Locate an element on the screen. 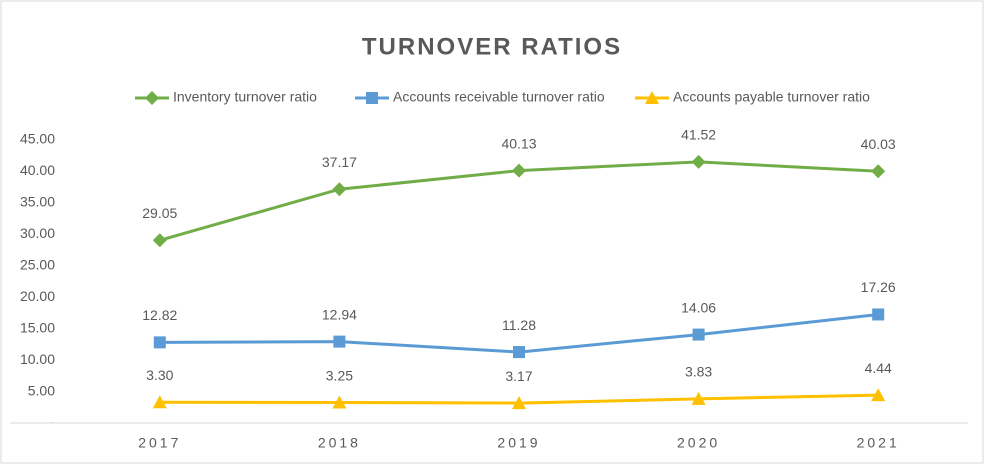  y-tick-label: 5.00 is located at coordinates (41, 390).